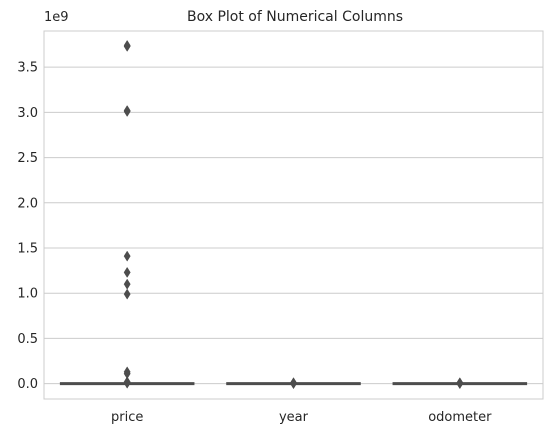  What do you see at coordinates (27, 158) in the screenshot?
I see `y-tick-label: 2.5` at bounding box center [27, 158].